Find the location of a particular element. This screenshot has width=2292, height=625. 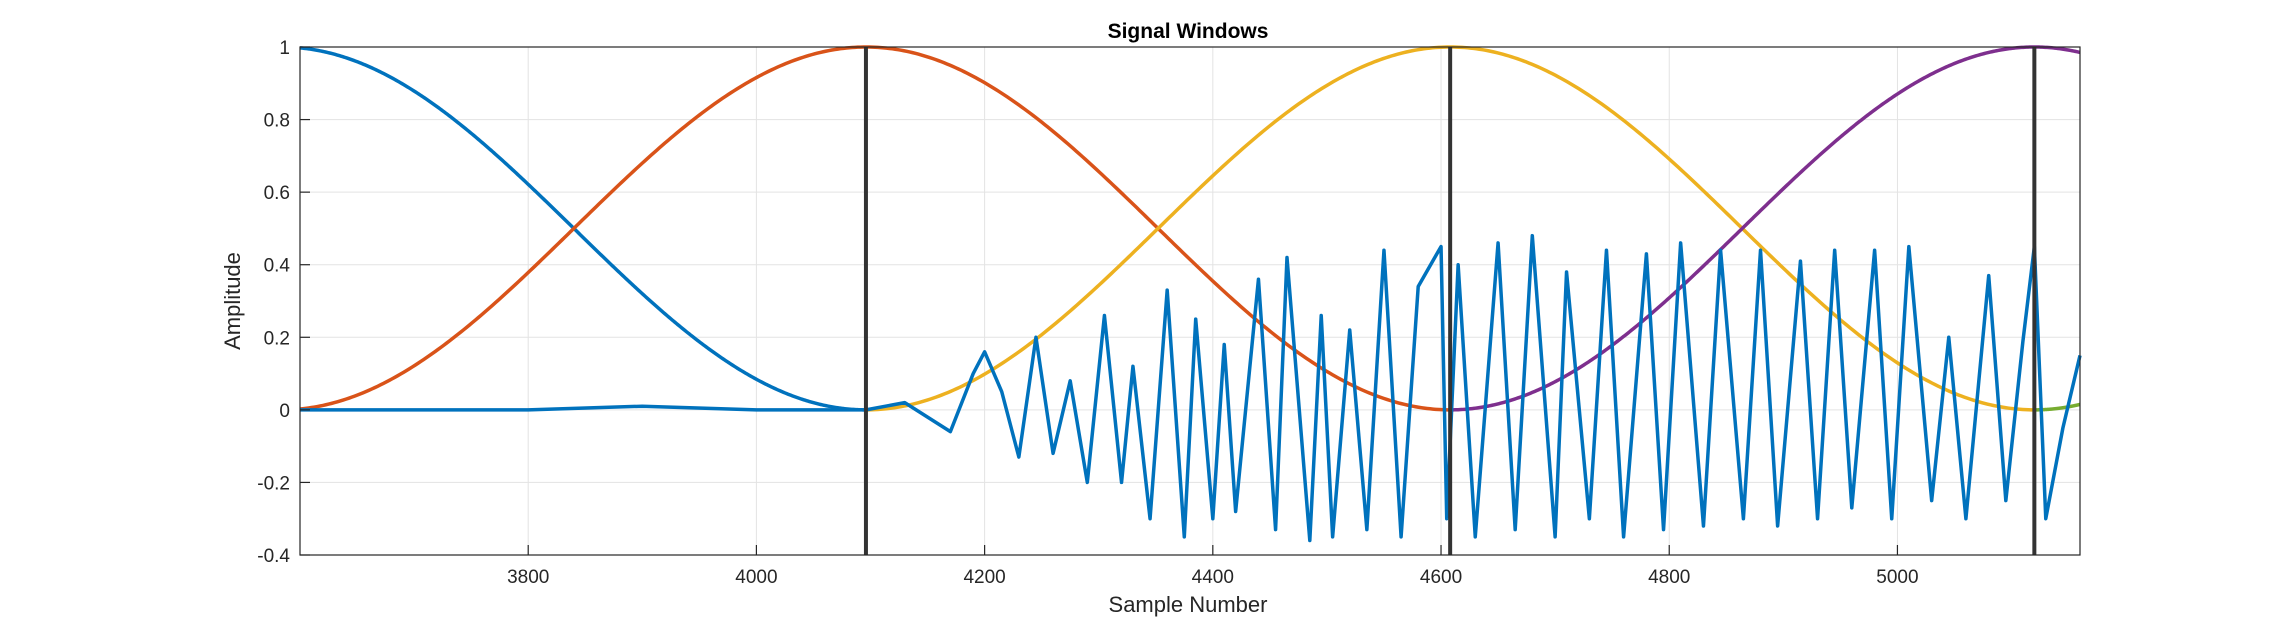

y-tick-label-1: -0.2 is located at coordinates (273, 483).